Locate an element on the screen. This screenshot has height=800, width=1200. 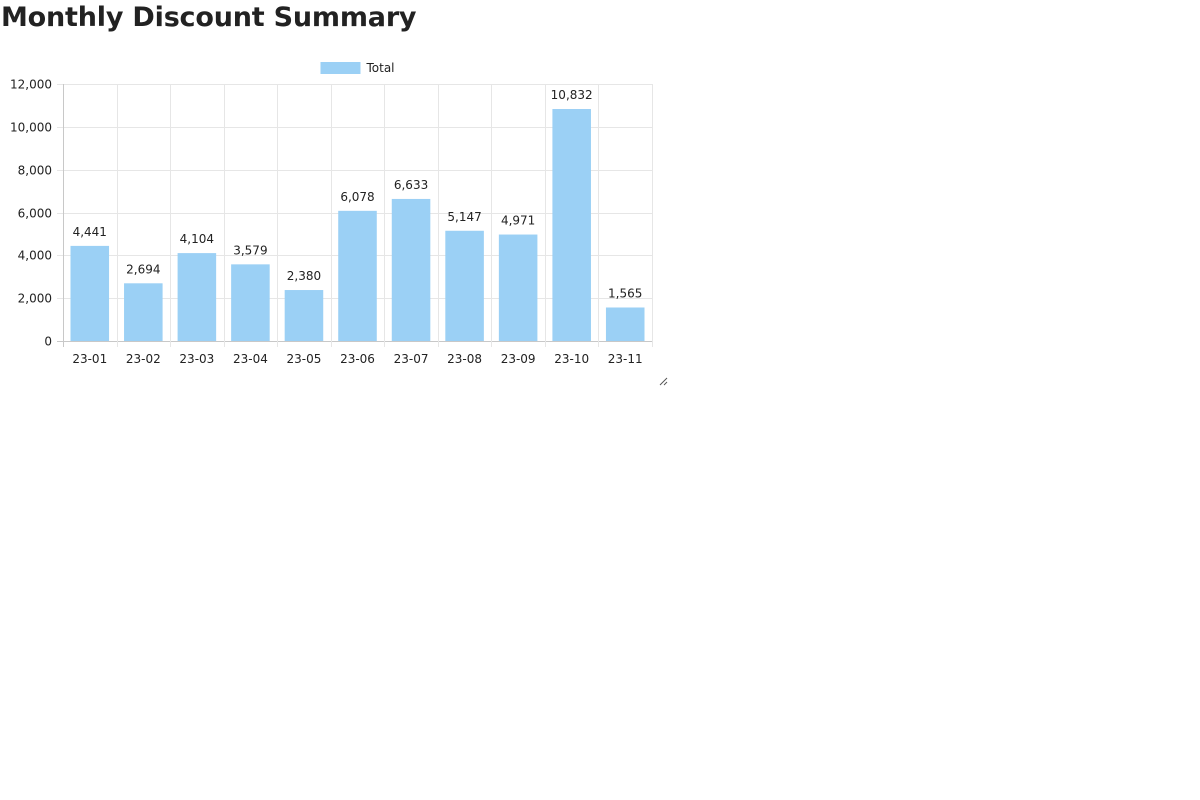
x-tick-label: 23-09 is located at coordinates (518, 359).